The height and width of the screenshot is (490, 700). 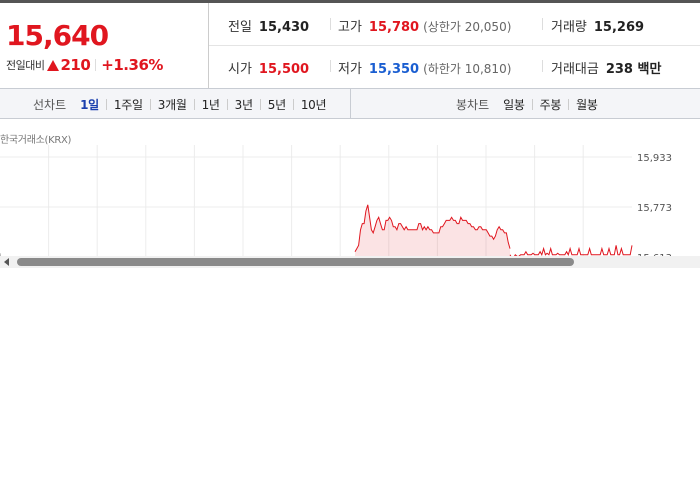 I want to click on chart-period-bar: 선차트 1일 1주일 3개월 1년 3년 5년 10년 봉차트 일봉 주봉 월봉, so click(x=350, y=103).